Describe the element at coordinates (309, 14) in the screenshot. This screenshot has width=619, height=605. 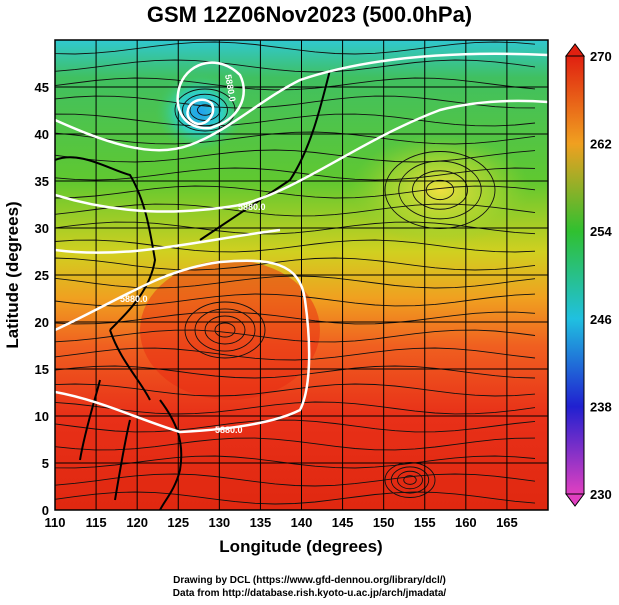
I see `figure-title: GSM 12Z06Nov2023 (500.0hPa)` at that location.